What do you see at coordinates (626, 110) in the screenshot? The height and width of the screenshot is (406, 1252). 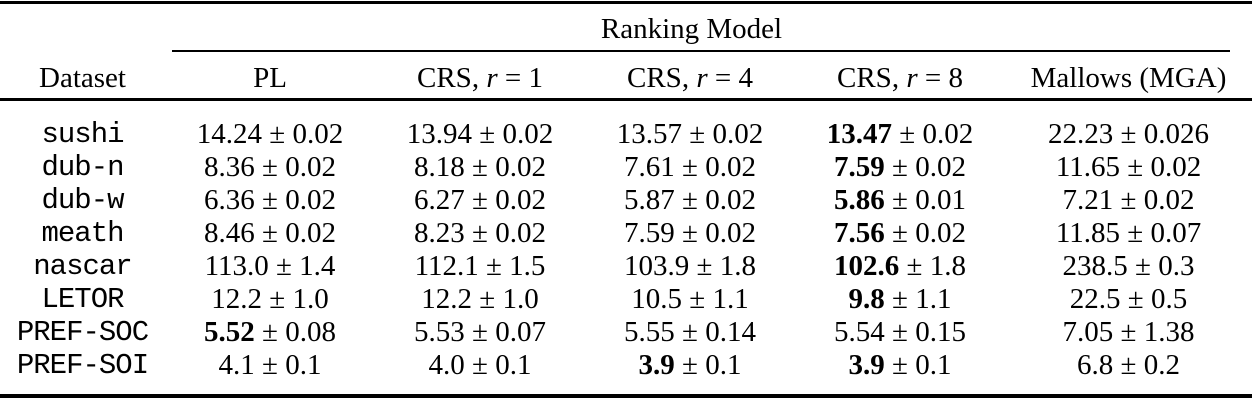 I see `spacer-row` at bounding box center [626, 110].